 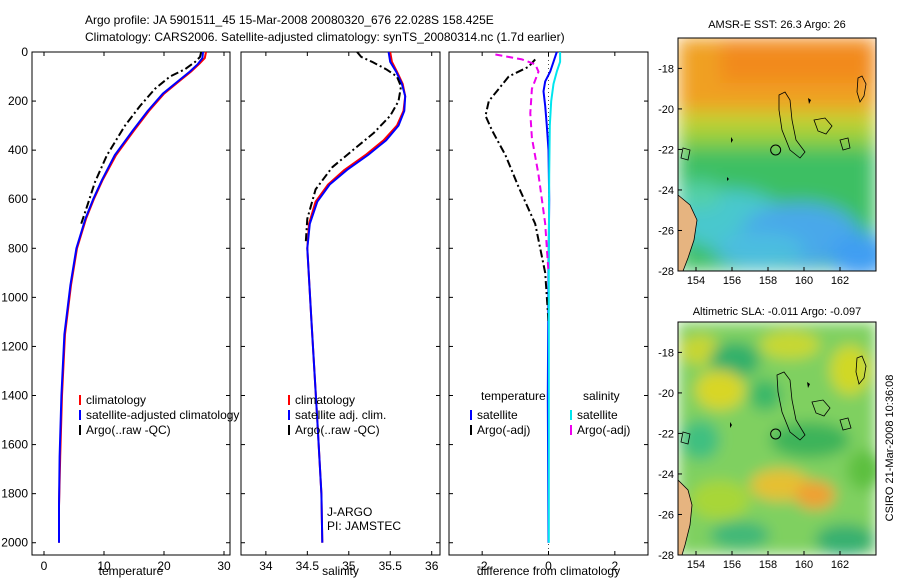 What do you see at coordinates (768, 281) in the screenshot?
I see `sst_map-xtick-label: 158` at bounding box center [768, 281].